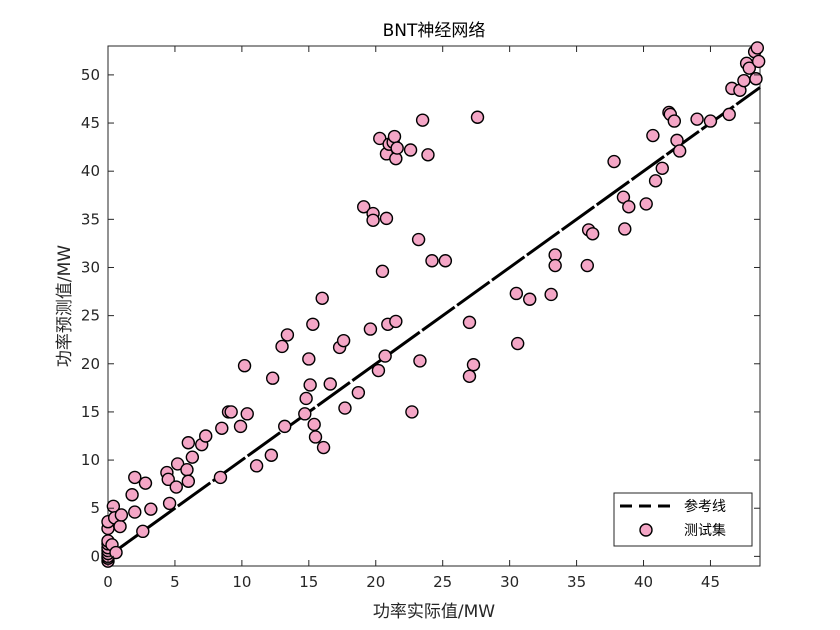 This screenshot has height=630, width=840. Describe the element at coordinates (434, 612) in the screenshot. I see `x-axis-label: 功率实际值/MW` at that location.